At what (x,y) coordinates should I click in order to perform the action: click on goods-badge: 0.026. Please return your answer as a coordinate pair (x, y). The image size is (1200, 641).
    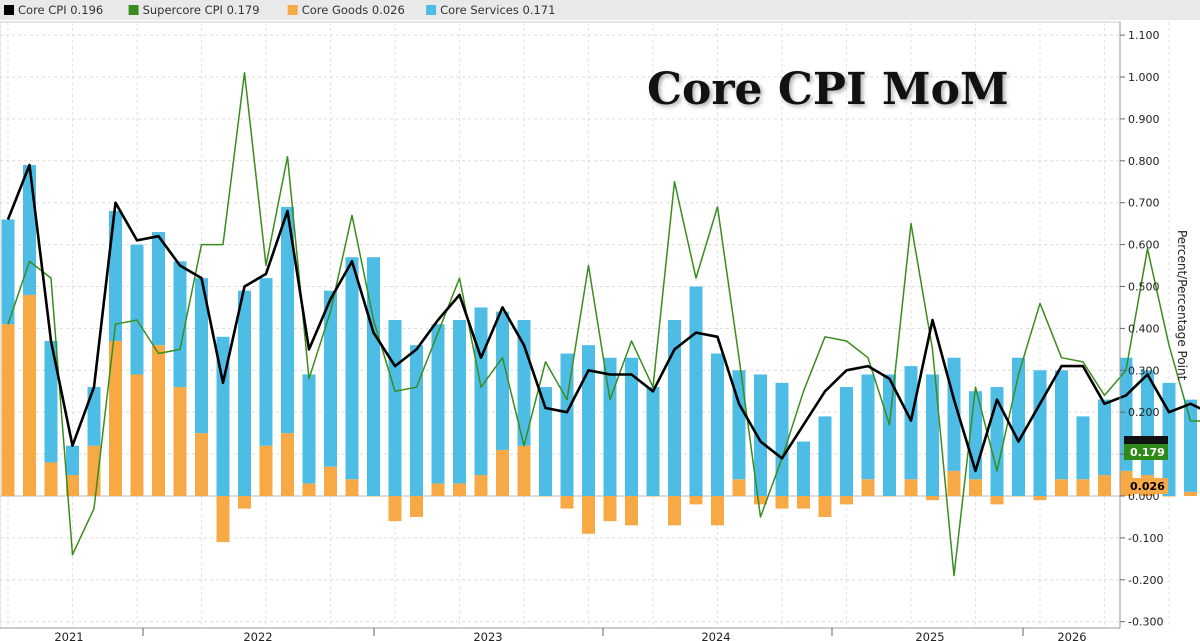
    Looking at the image, I should click on (1146, 486).